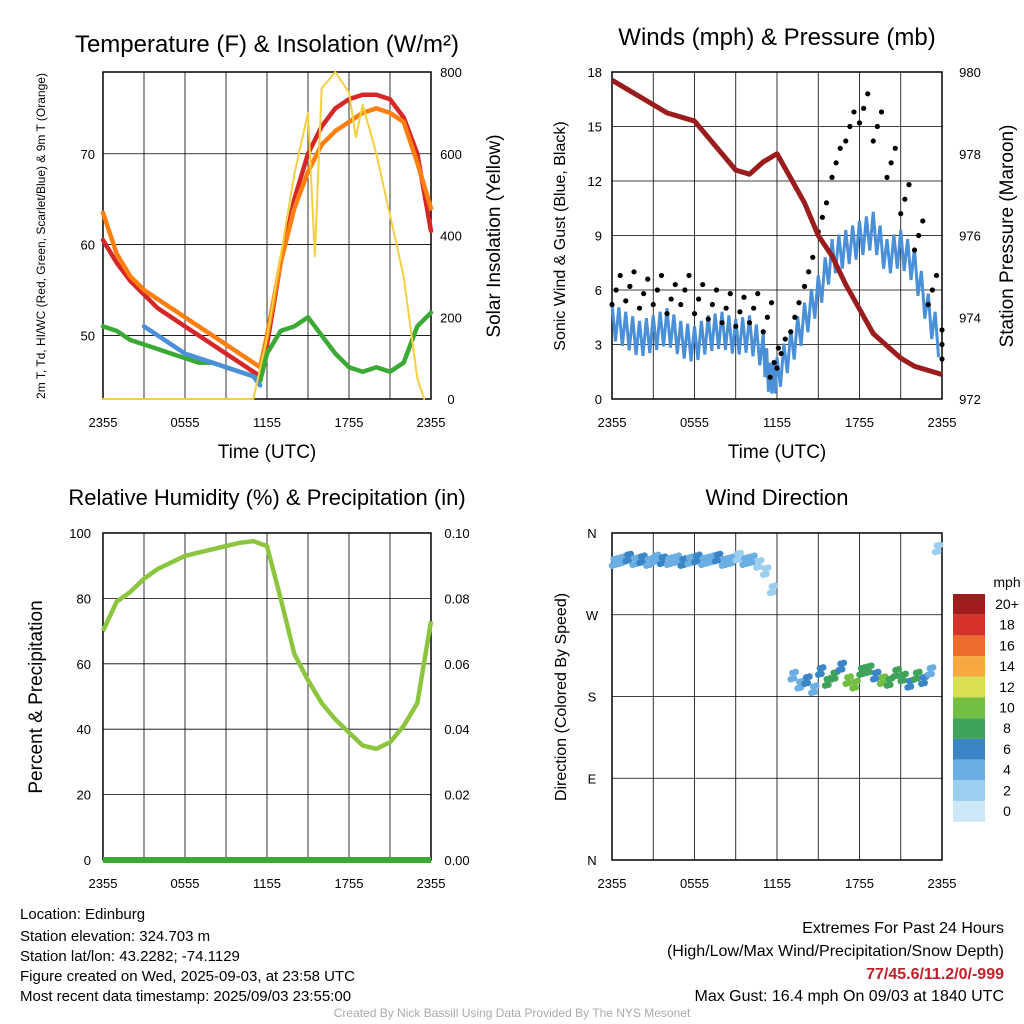 This screenshot has width=1024, height=1024. Describe the element at coordinates (859, 883) in the screenshot. I see `x-tick-label: 1755` at that location.